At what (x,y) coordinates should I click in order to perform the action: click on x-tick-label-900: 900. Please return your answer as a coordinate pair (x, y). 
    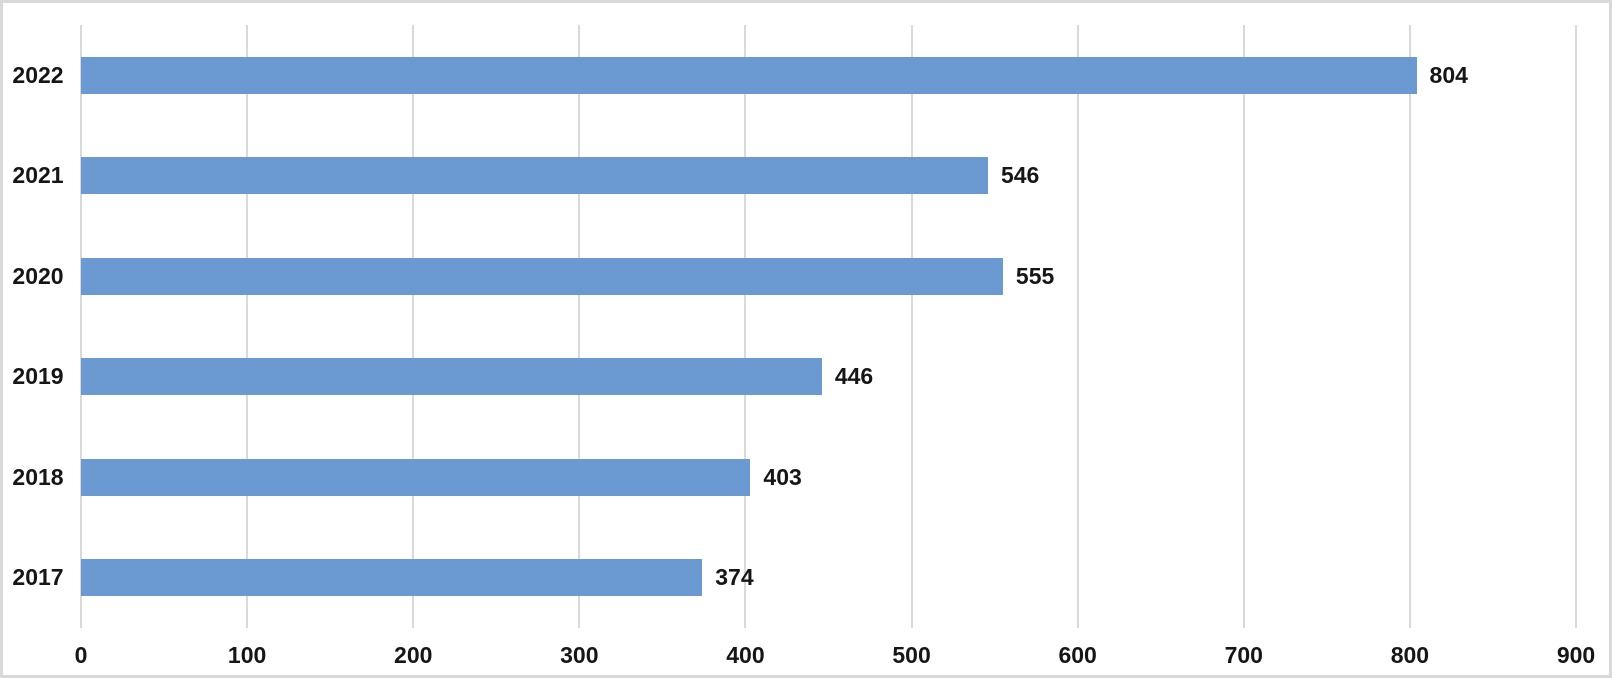
    Looking at the image, I should click on (1576, 655).